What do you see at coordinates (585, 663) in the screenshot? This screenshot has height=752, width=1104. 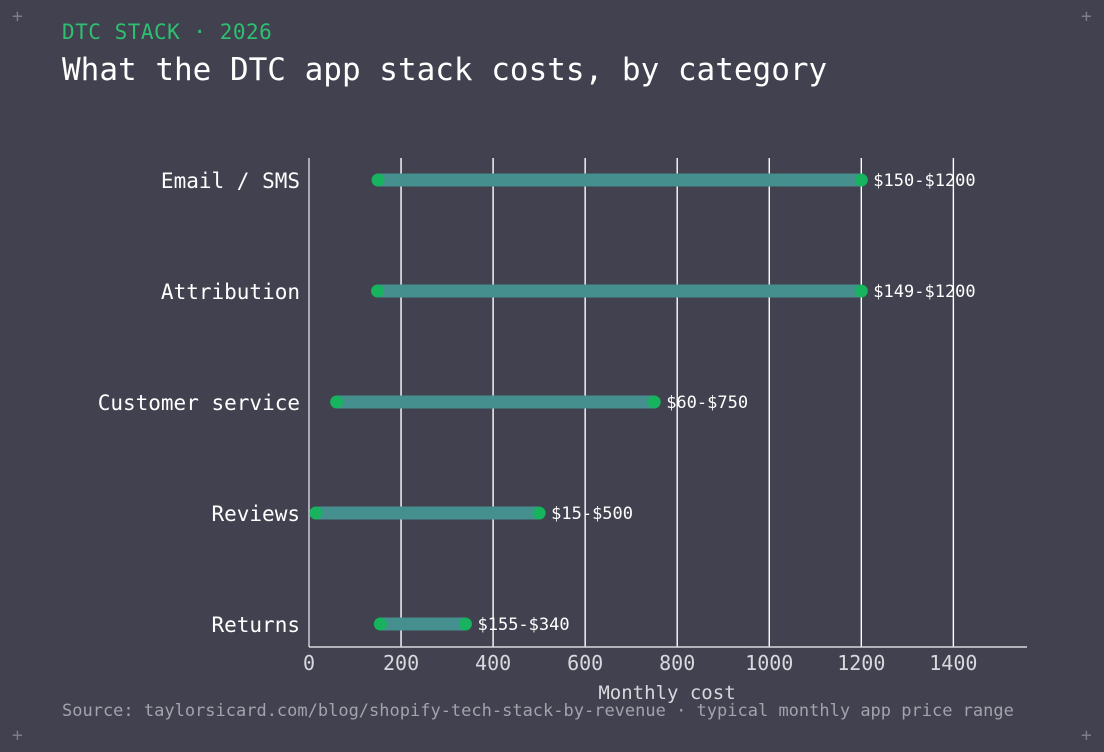 I see `x-tick-label: 600` at bounding box center [585, 663].